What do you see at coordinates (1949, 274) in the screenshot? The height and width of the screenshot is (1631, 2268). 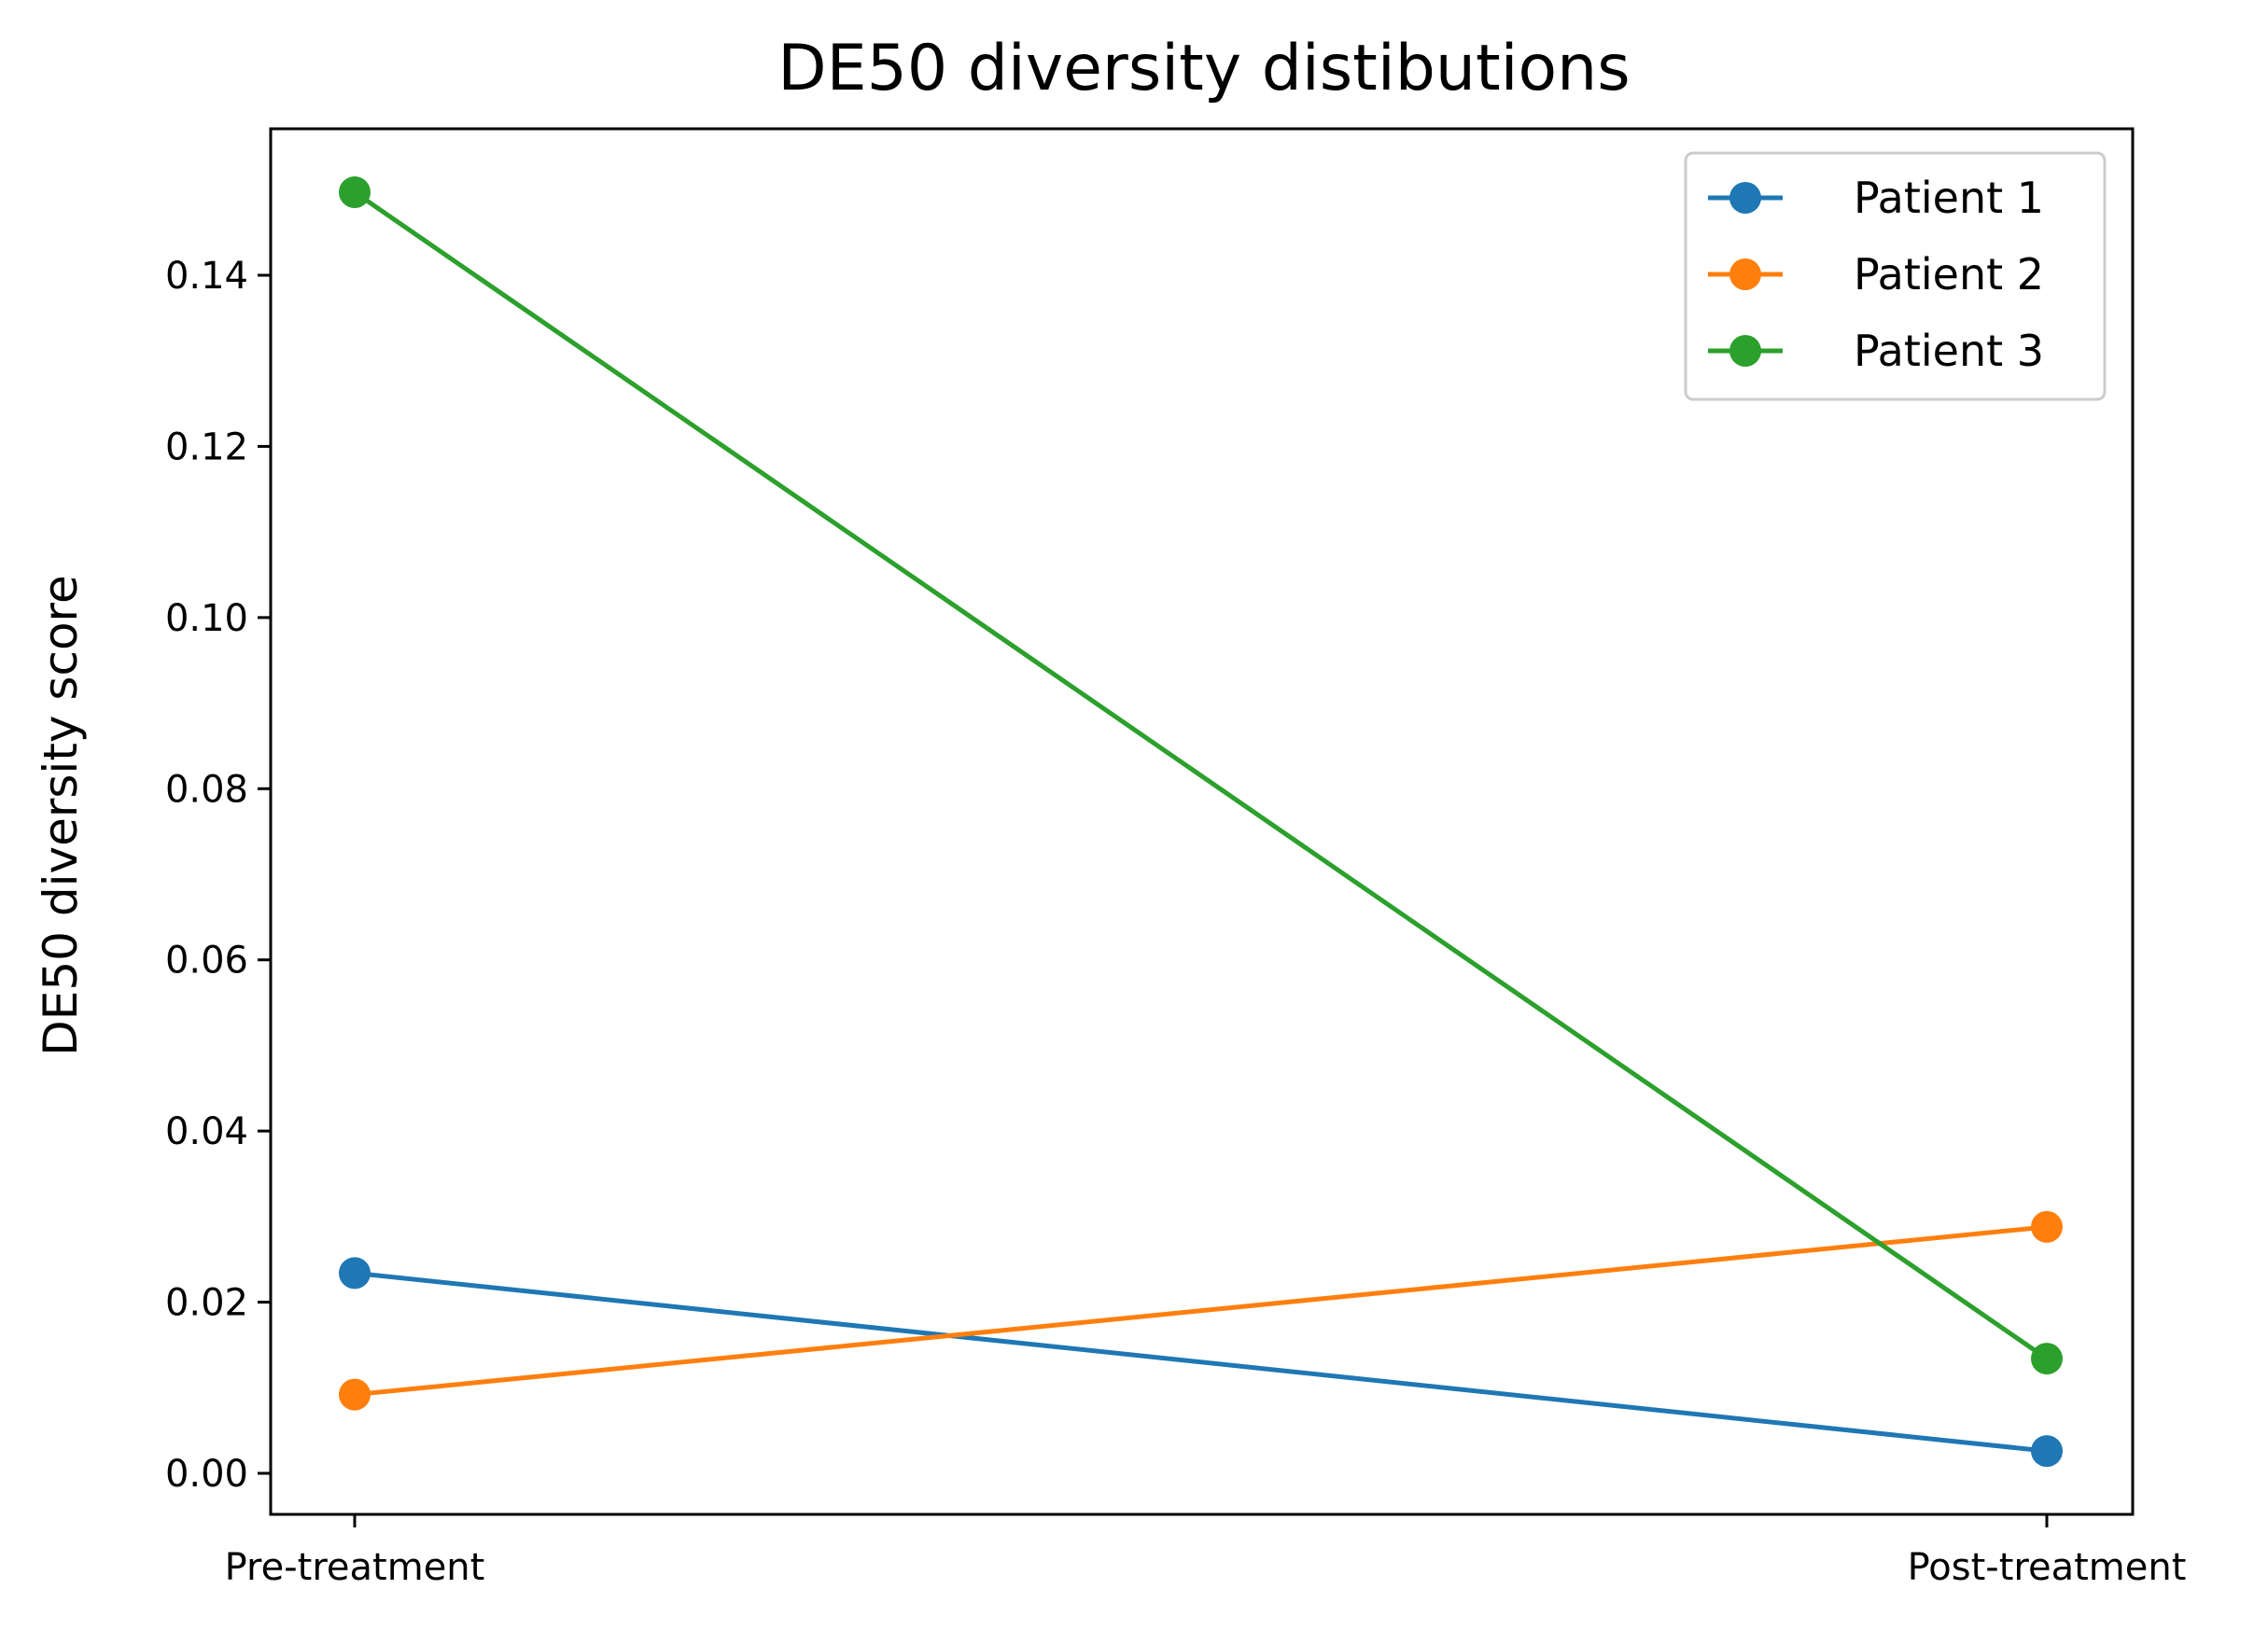 I see `legend-label: Patient 2` at bounding box center [1949, 274].